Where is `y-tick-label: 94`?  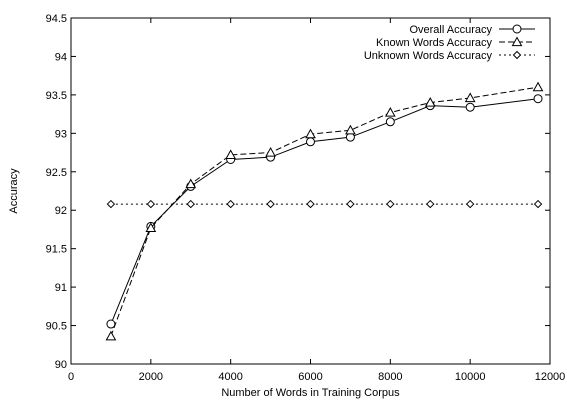
y-tick-label: 94 is located at coordinates (61, 57).